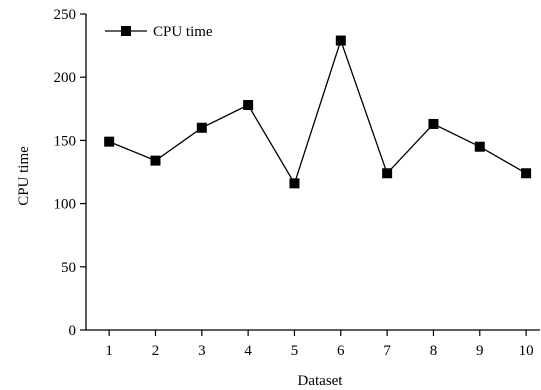 The height and width of the screenshot is (390, 541). What do you see at coordinates (248, 351) in the screenshot?
I see `x-tick-label: 4` at bounding box center [248, 351].